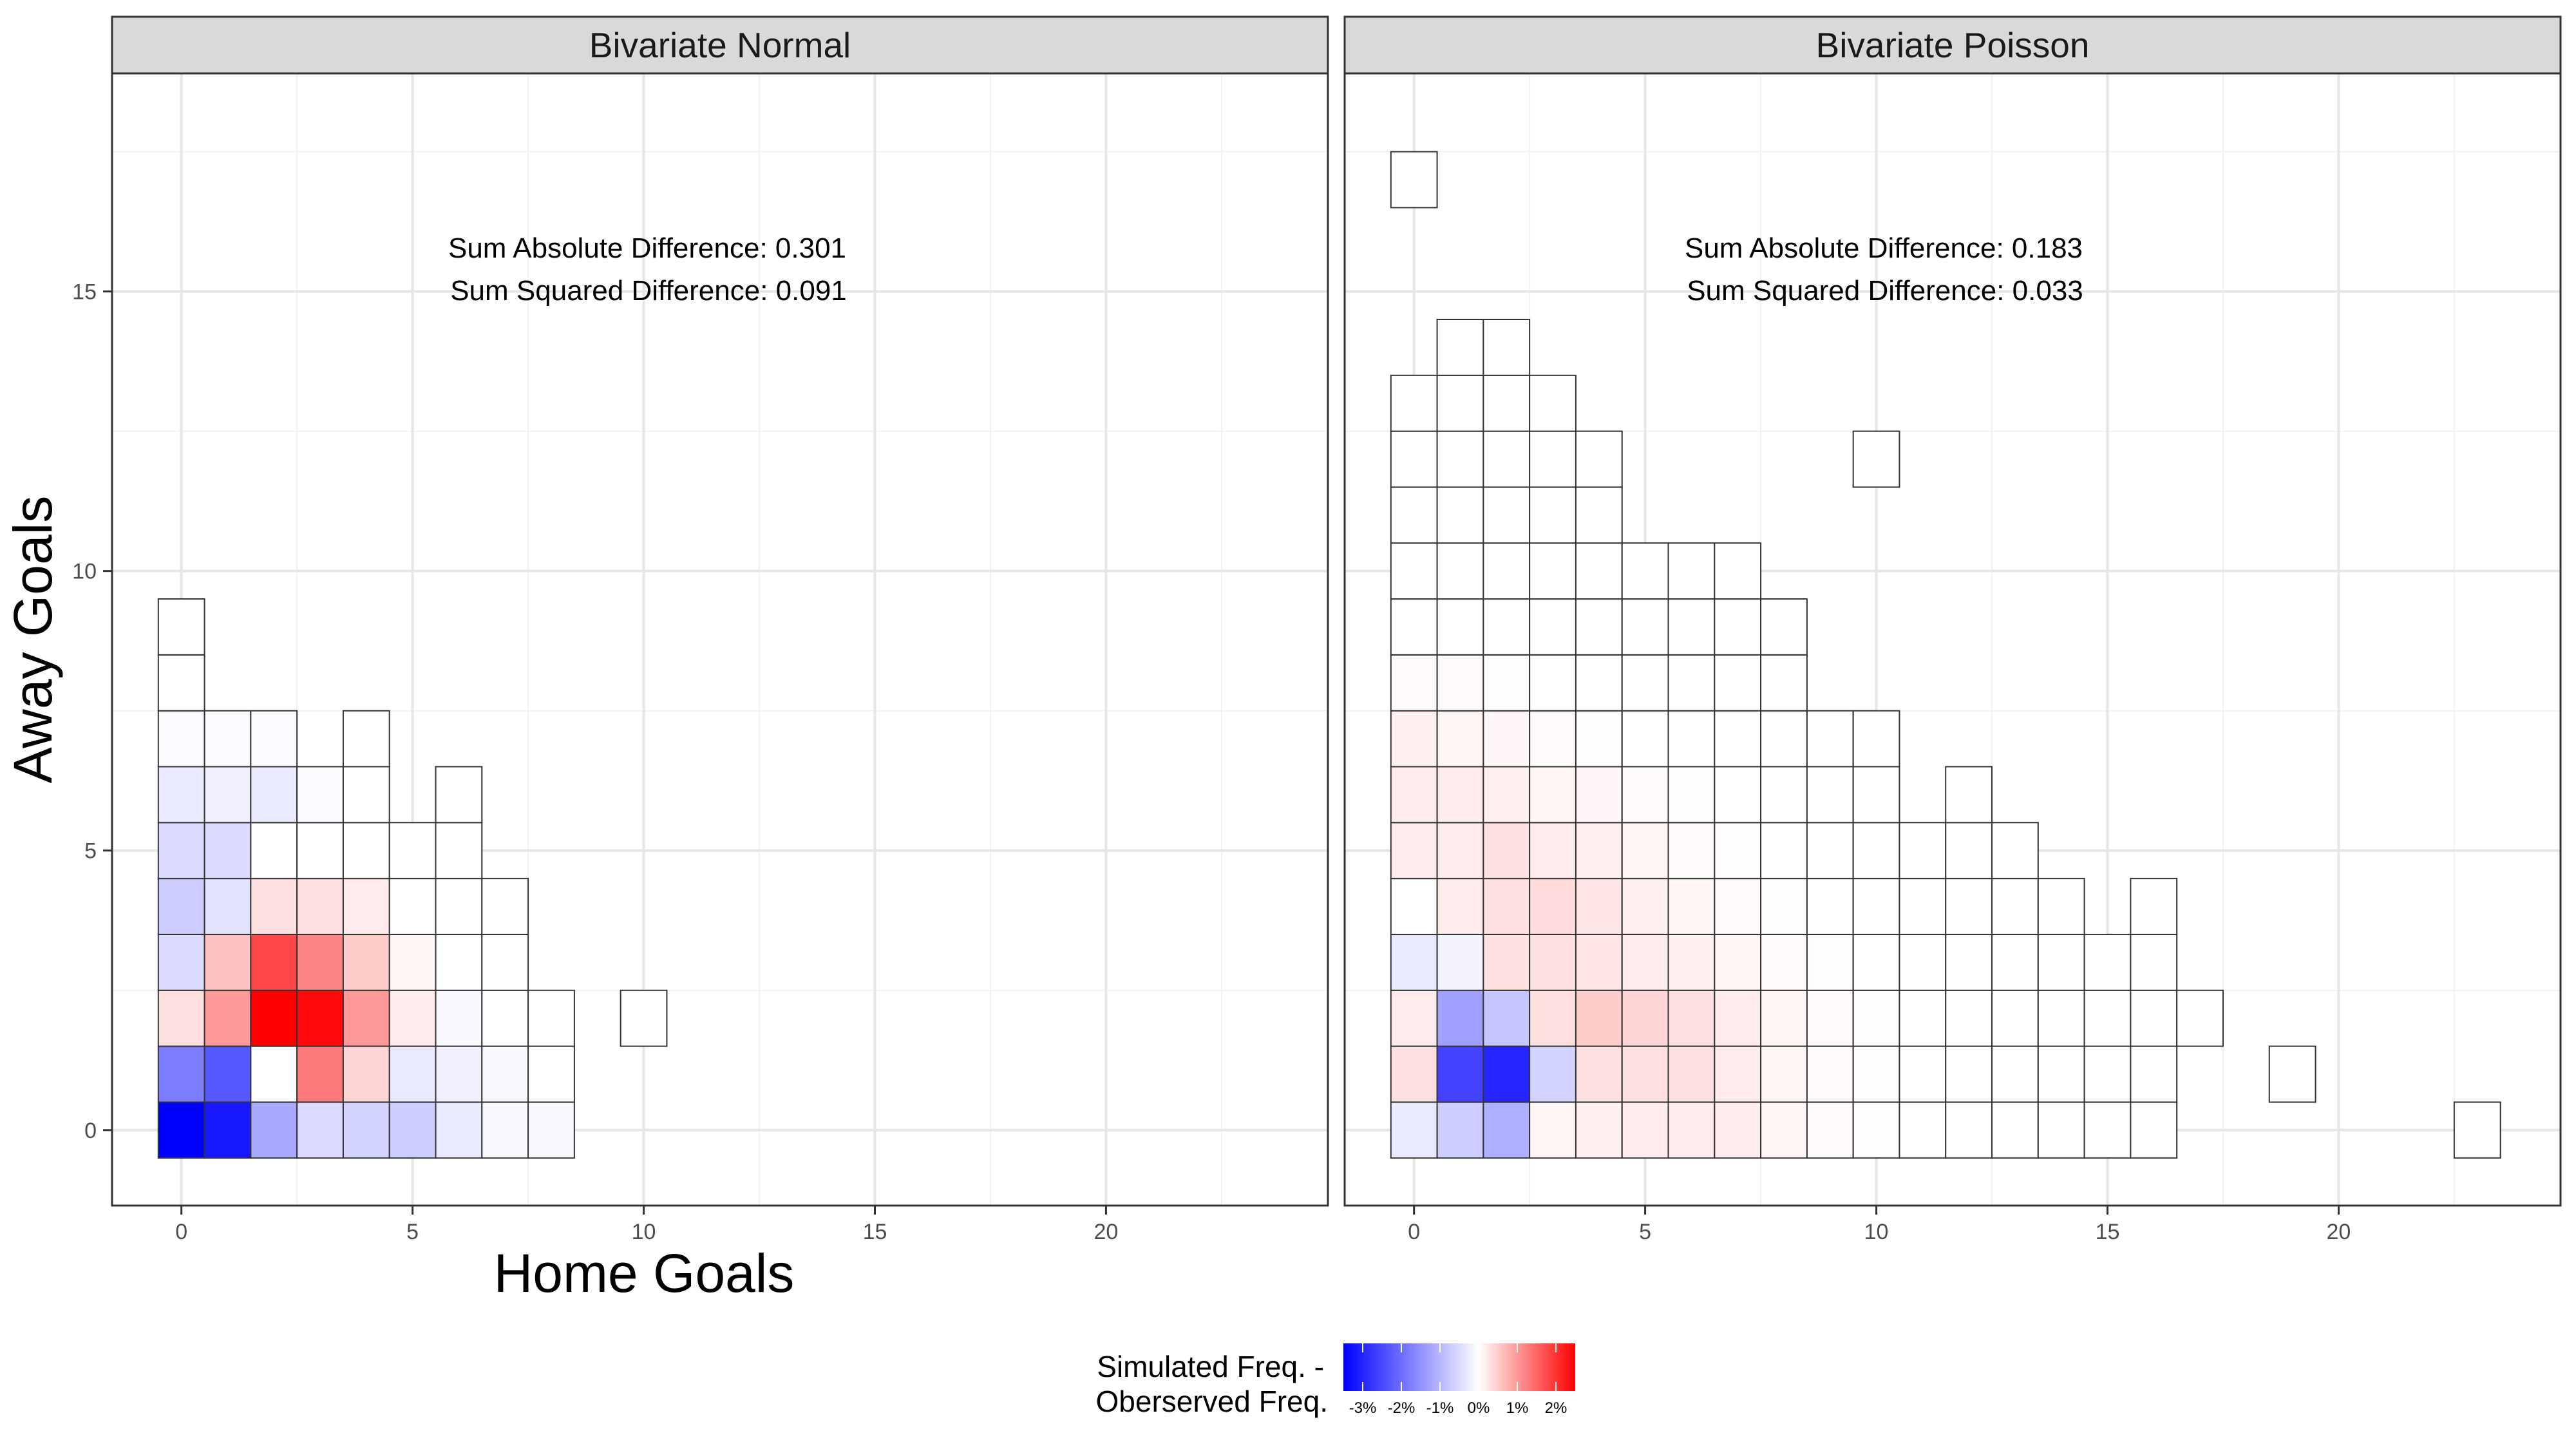  Describe the element at coordinates (1363, 1408) in the screenshot. I see `legend-tick-label: -3%` at that location.